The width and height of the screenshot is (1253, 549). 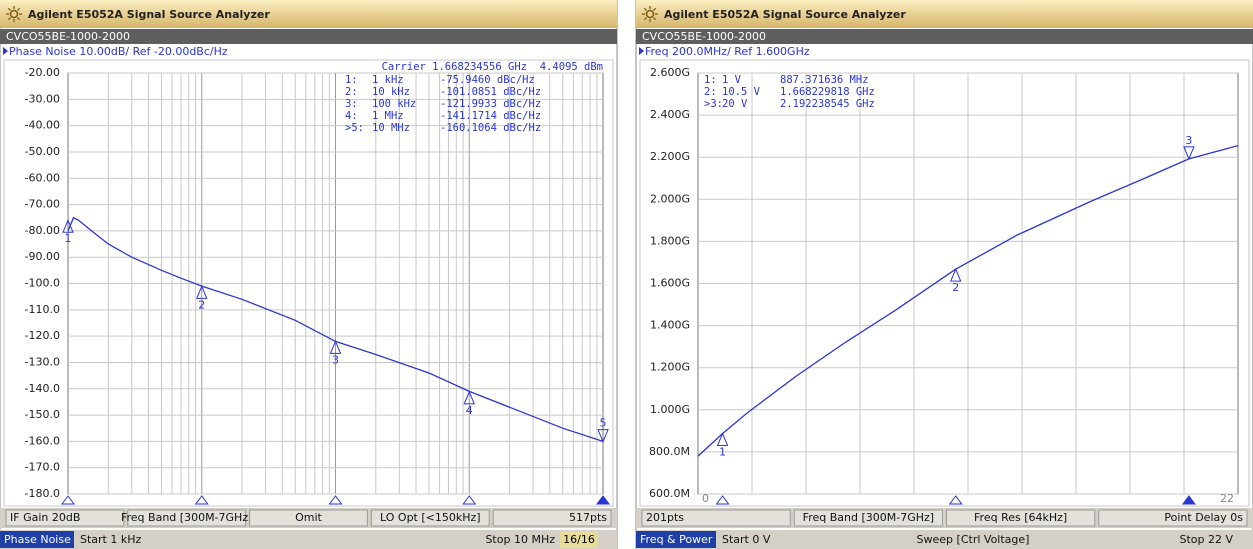 I want to click on y-tick-label: -180.0, so click(x=42, y=493).